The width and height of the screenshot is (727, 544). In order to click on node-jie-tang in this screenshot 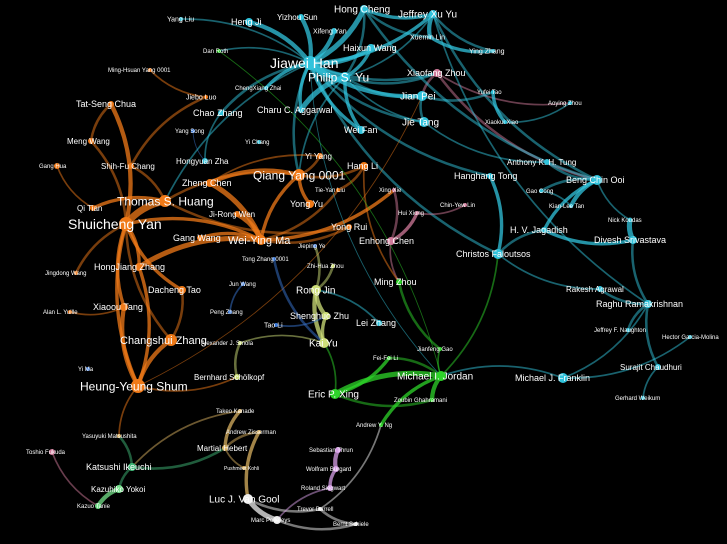, I will do `click(424, 122)`.